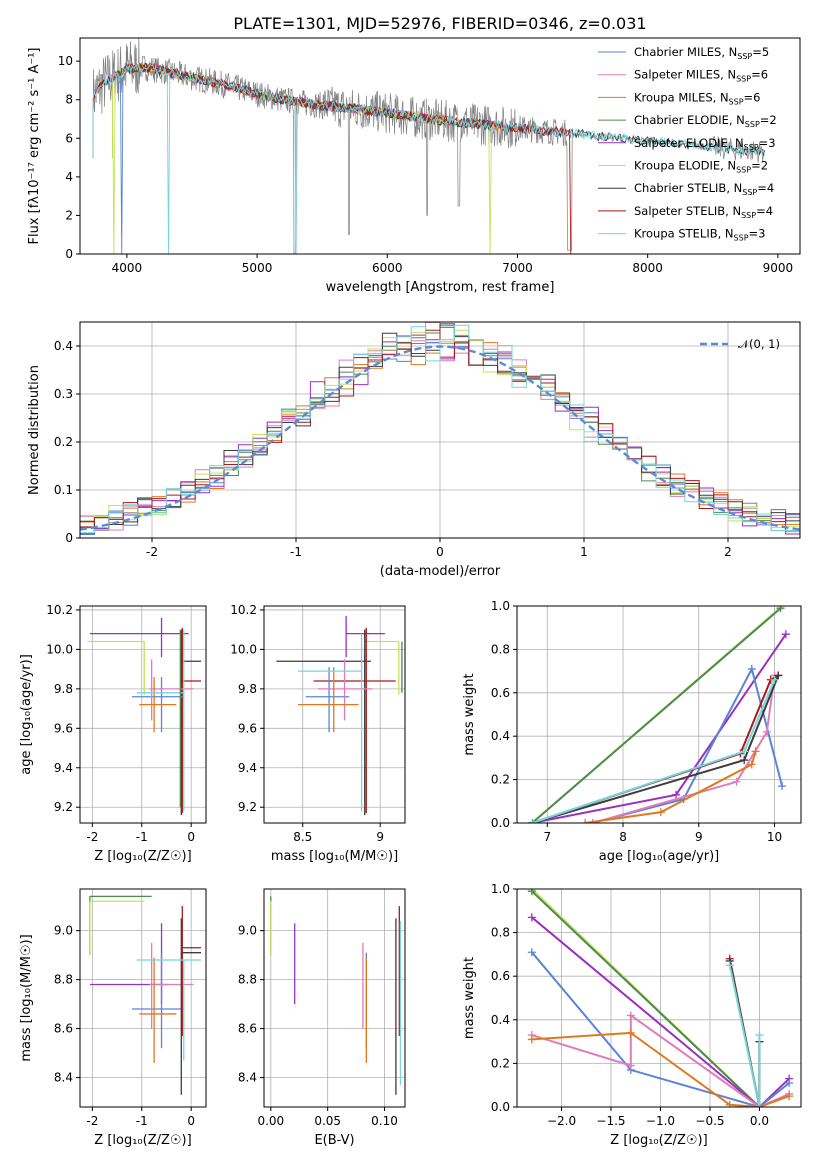 The height and width of the screenshot is (1170, 819). I want to click on y-tick-label: 8.6, so click(63, 1029).